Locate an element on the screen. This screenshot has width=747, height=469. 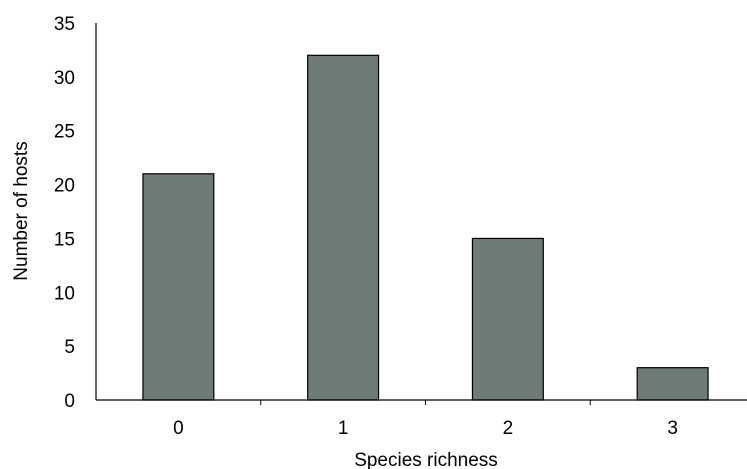
x-tick-label: 1 is located at coordinates (343, 428).